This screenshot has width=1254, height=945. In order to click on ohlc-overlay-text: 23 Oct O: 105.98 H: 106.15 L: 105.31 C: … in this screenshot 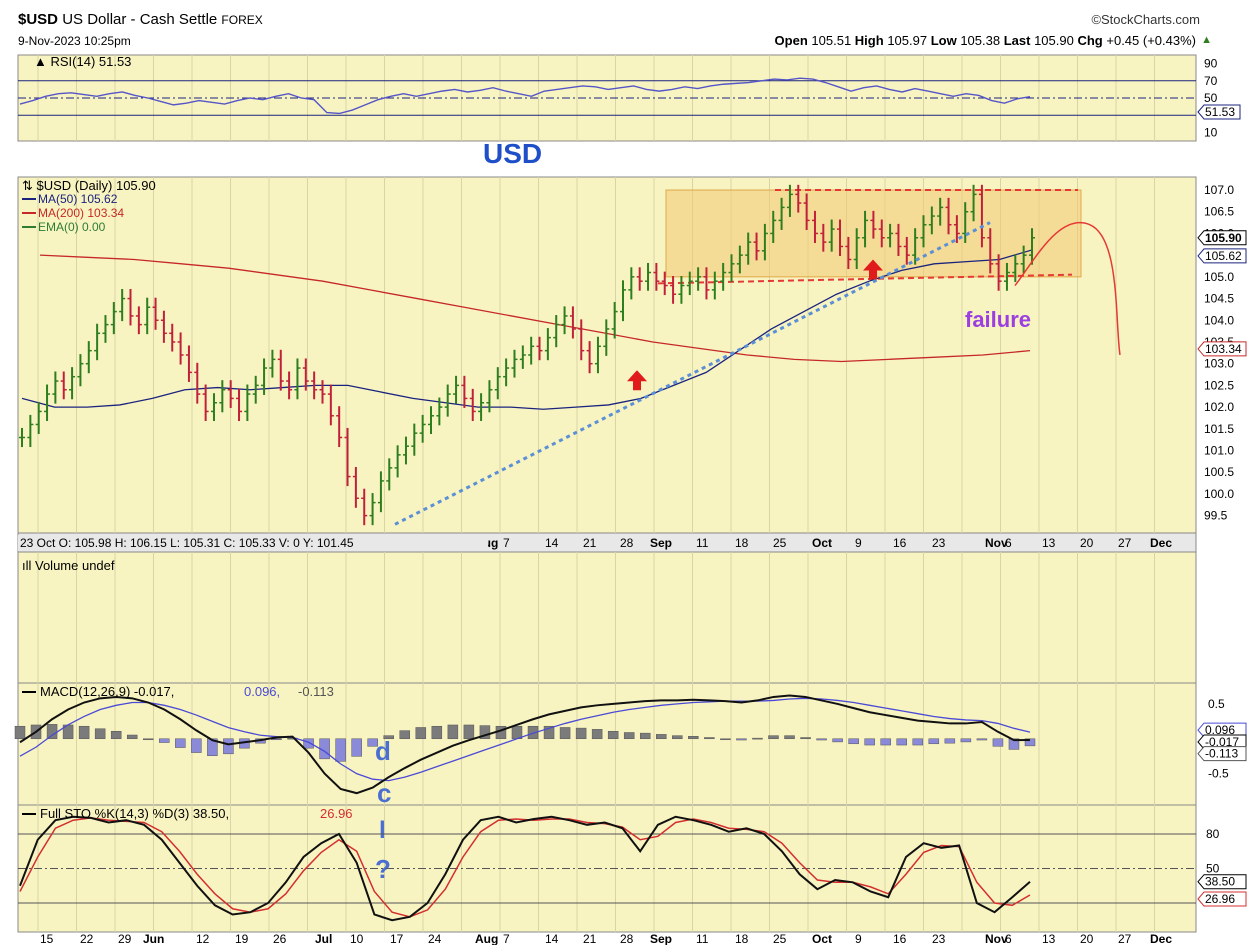, I will do `click(187, 543)`.